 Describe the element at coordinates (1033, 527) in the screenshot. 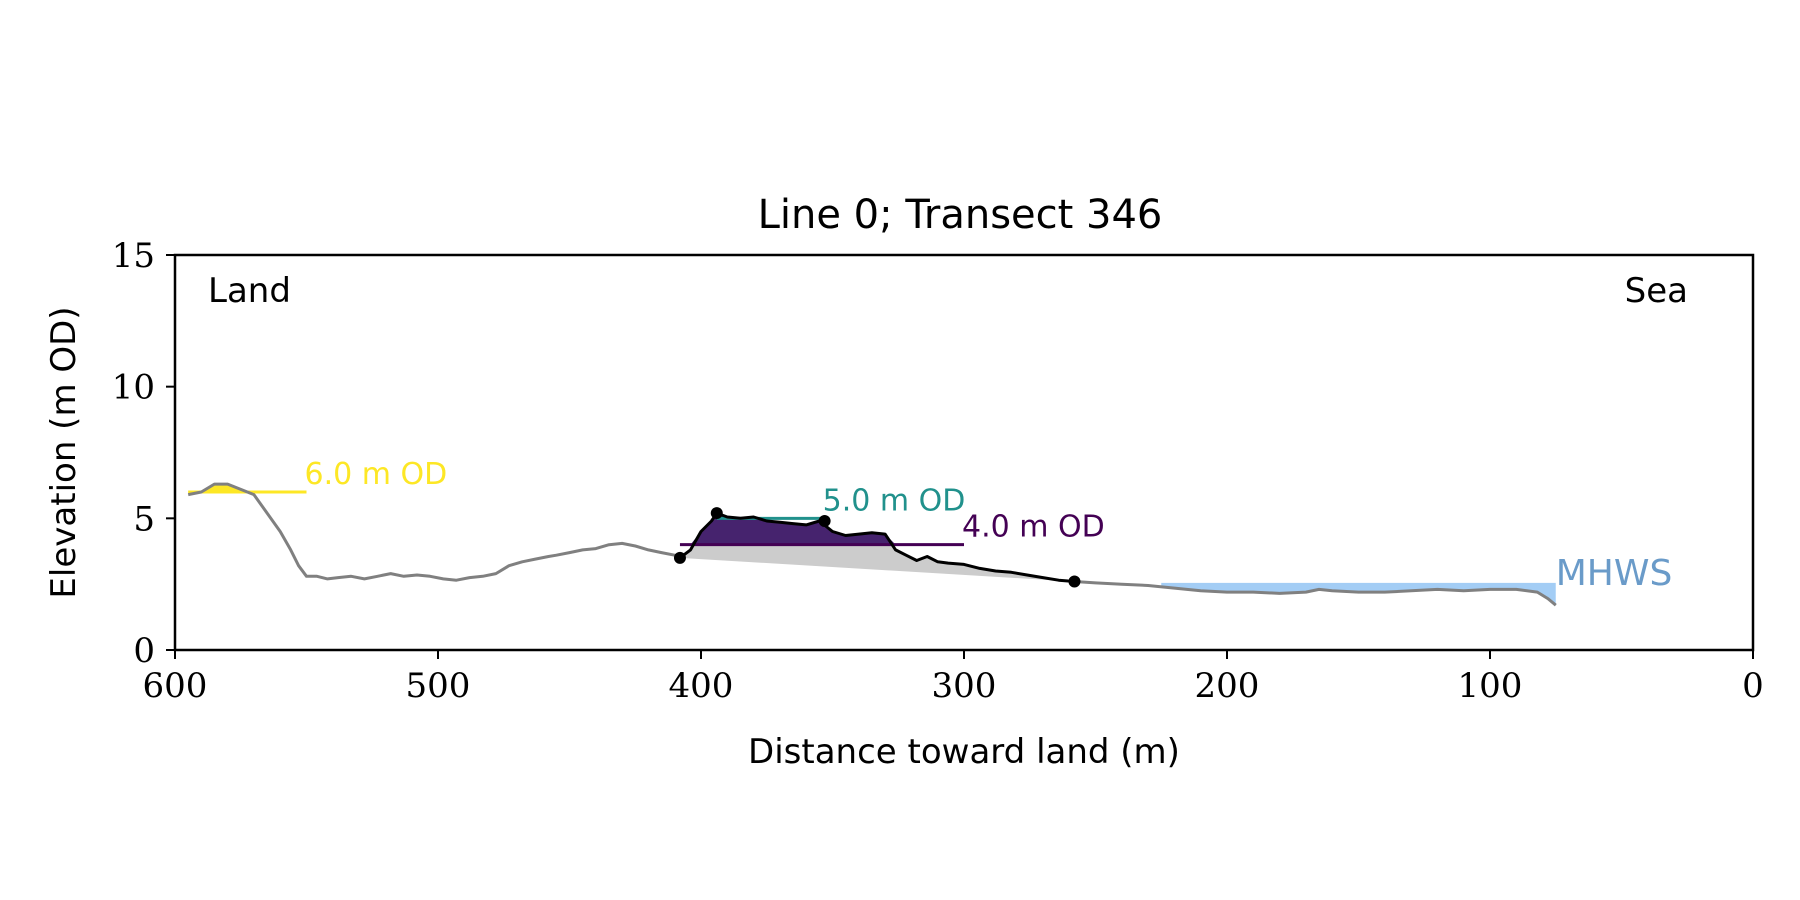

I see `level-label-2: 4.0 m OD` at that location.